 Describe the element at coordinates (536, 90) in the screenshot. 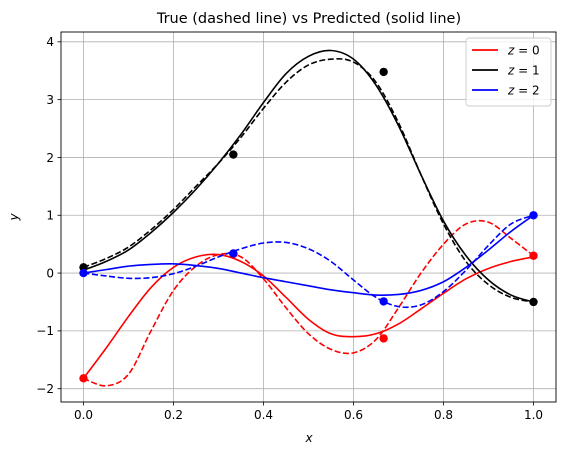

I see `legend-value: 2` at that location.